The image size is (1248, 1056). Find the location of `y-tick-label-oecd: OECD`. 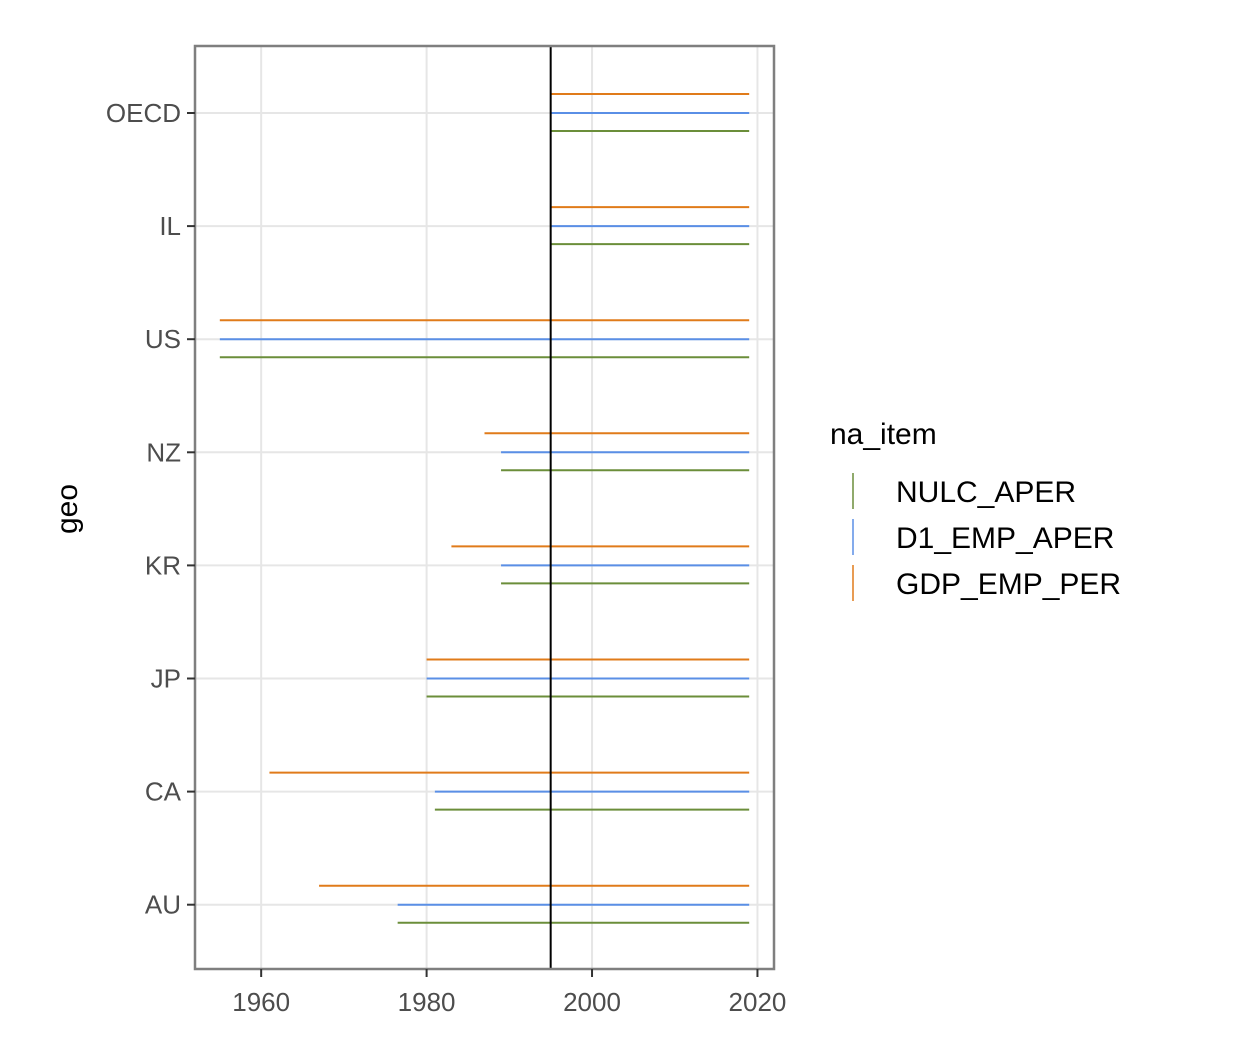

y-tick-label-oecd: OECD is located at coordinates (143, 113).